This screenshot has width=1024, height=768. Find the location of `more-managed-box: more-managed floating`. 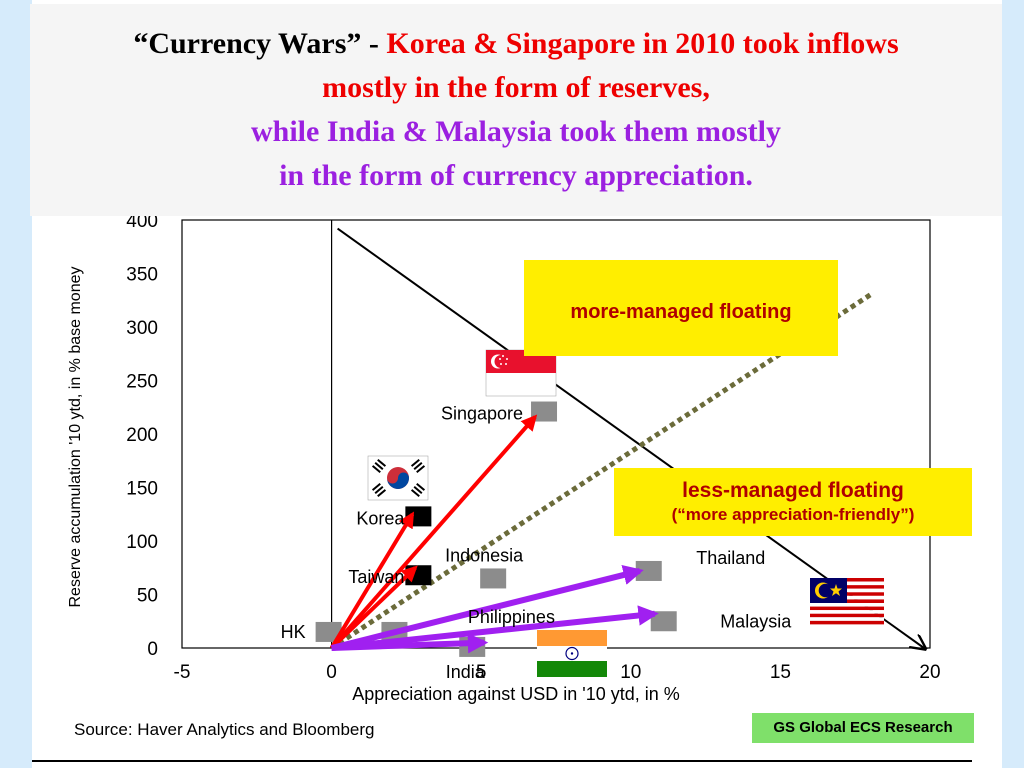

more-managed-box: more-managed floating is located at coordinates (681, 308).